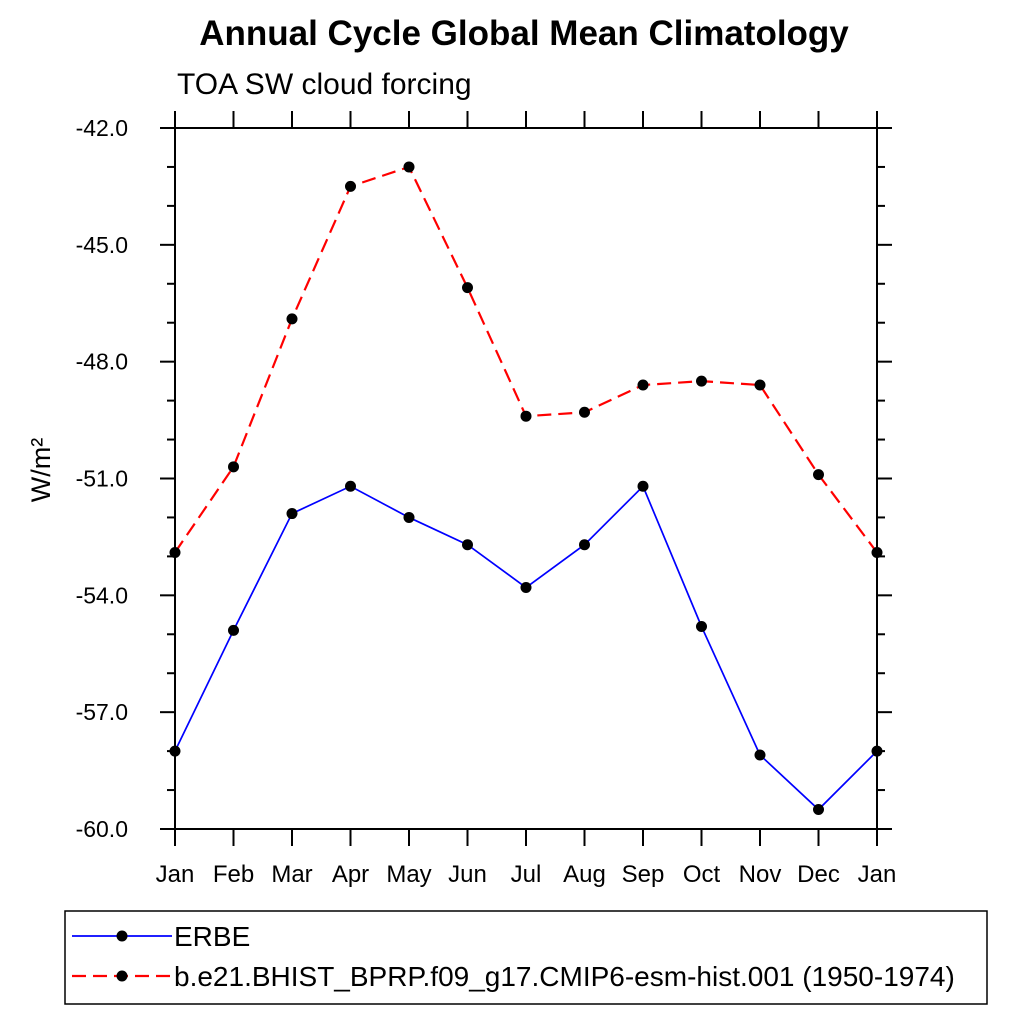  Describe the element at coordinates (102, 595) in the screenshot. I see `y-tick-label: -54.0` at that location.